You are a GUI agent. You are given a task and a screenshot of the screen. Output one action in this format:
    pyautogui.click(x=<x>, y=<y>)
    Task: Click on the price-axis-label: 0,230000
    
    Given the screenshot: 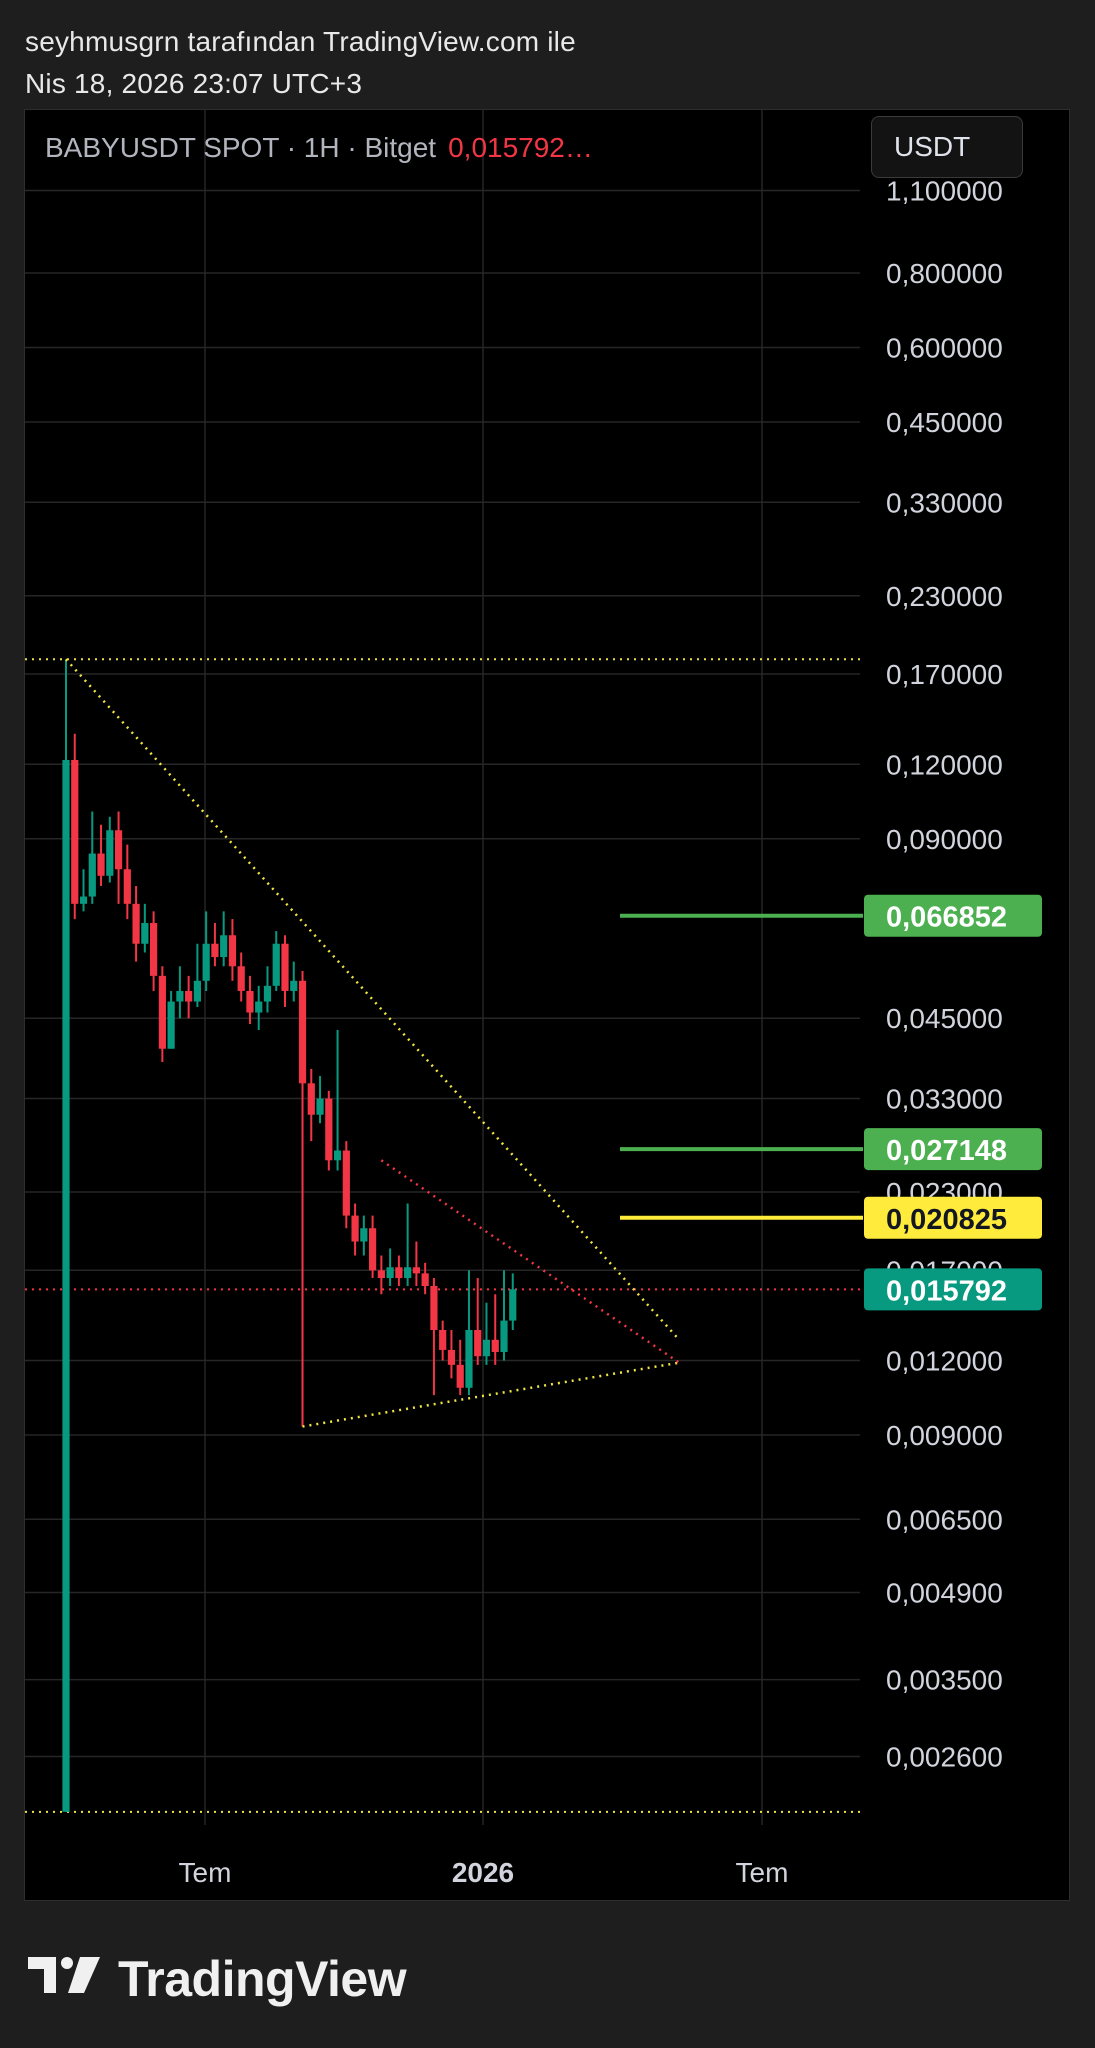 What is the action you would take?
    pyautogui.click(x=944, y=596)
    